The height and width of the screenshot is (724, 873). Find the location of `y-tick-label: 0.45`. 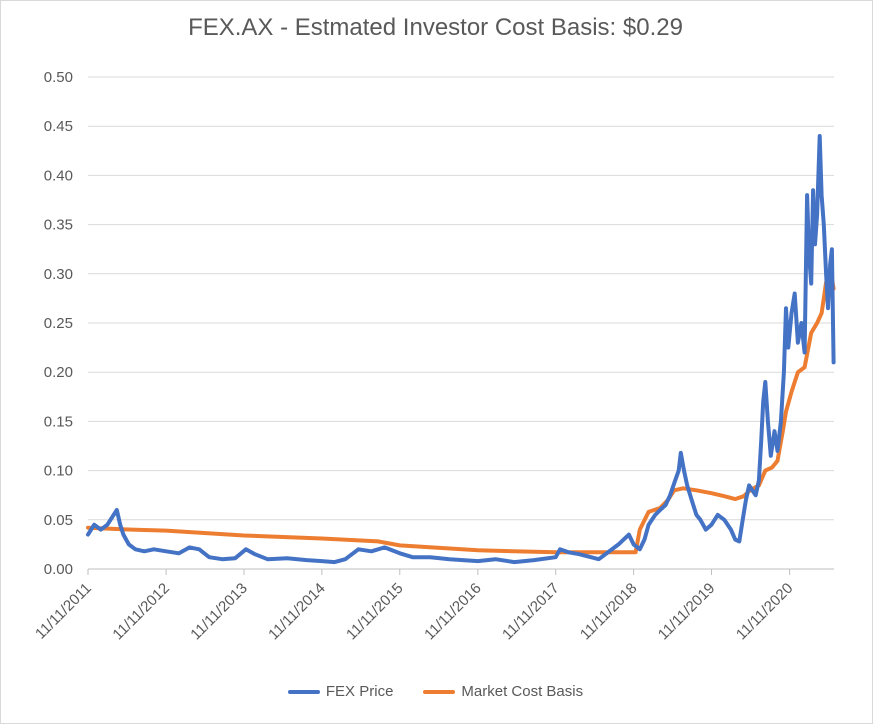

y-tick-label: 0.45 is located at coordinates (58, 126).